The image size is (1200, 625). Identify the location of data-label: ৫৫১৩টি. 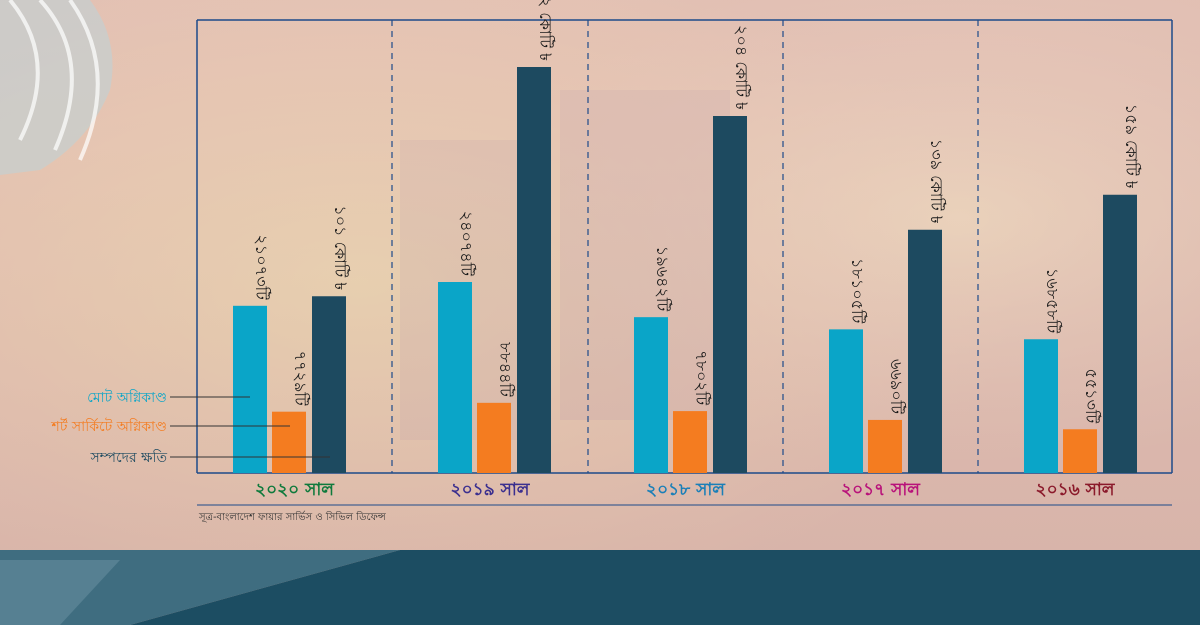
(1091, 395).